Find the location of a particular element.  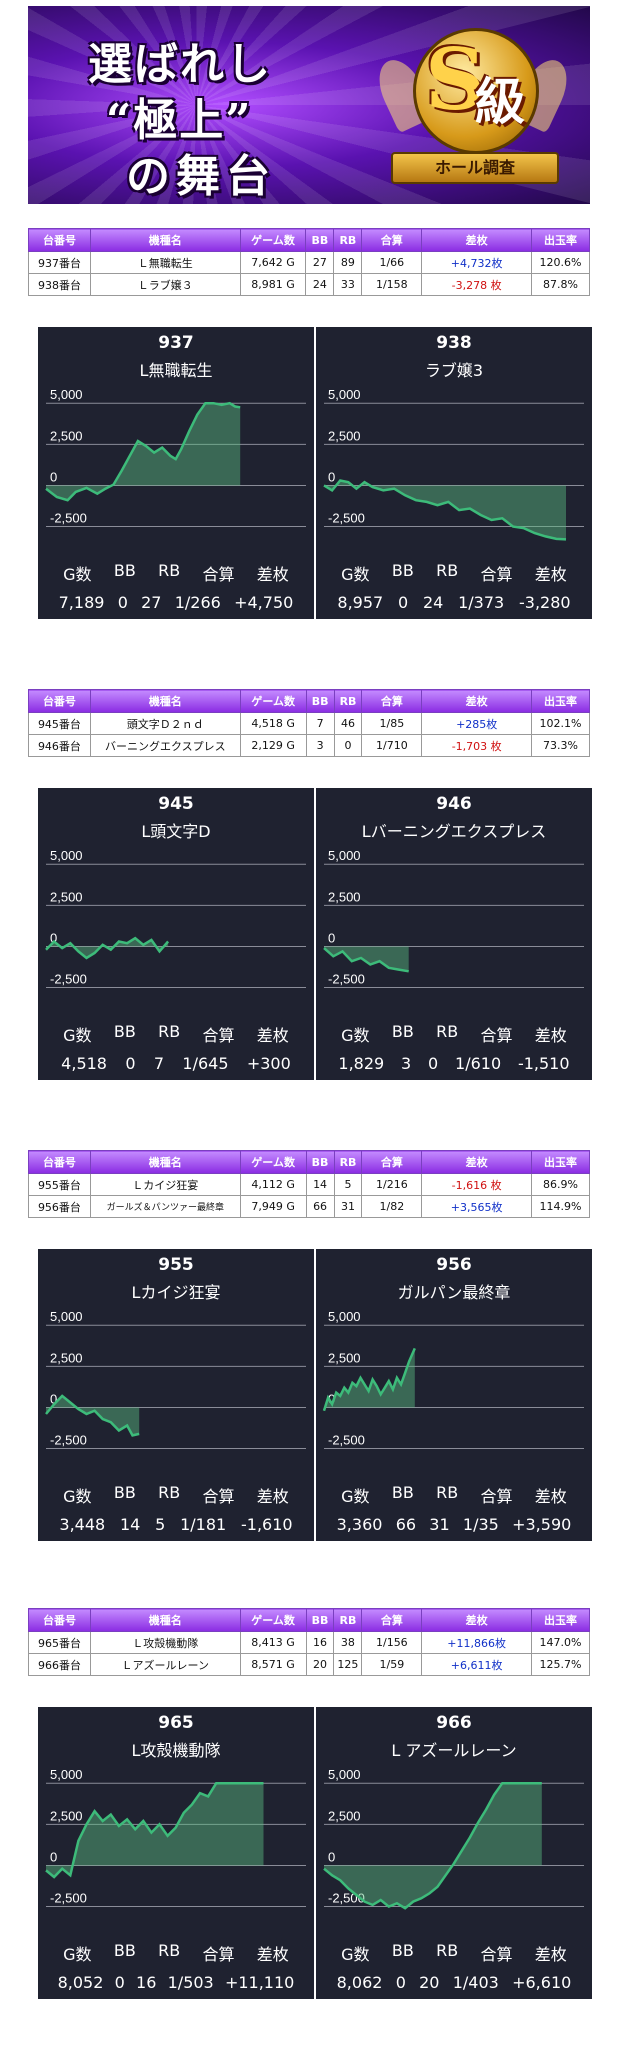

stat-value: 1/645 is located at coordinates (205, 1063).